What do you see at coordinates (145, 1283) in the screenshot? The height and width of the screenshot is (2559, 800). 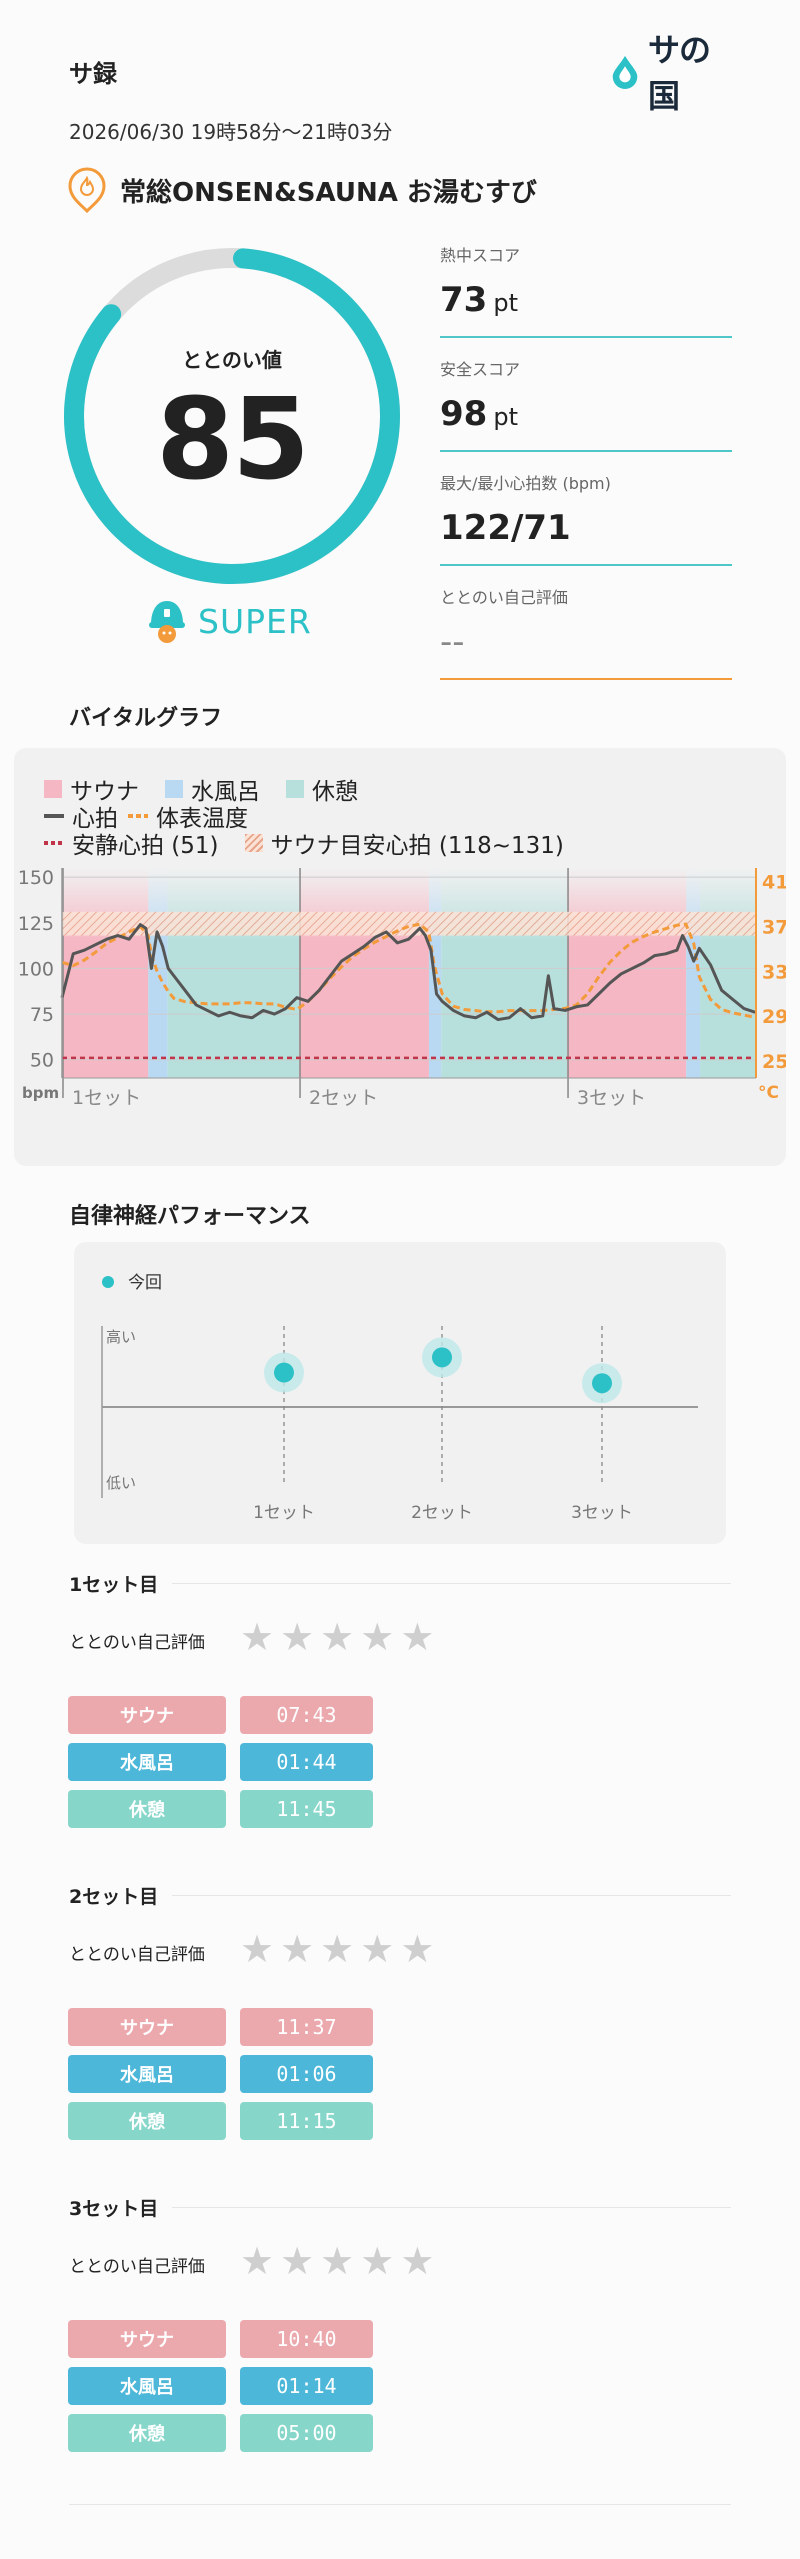 I see `legend-current: 今回` at bounding box center [145, 1283].